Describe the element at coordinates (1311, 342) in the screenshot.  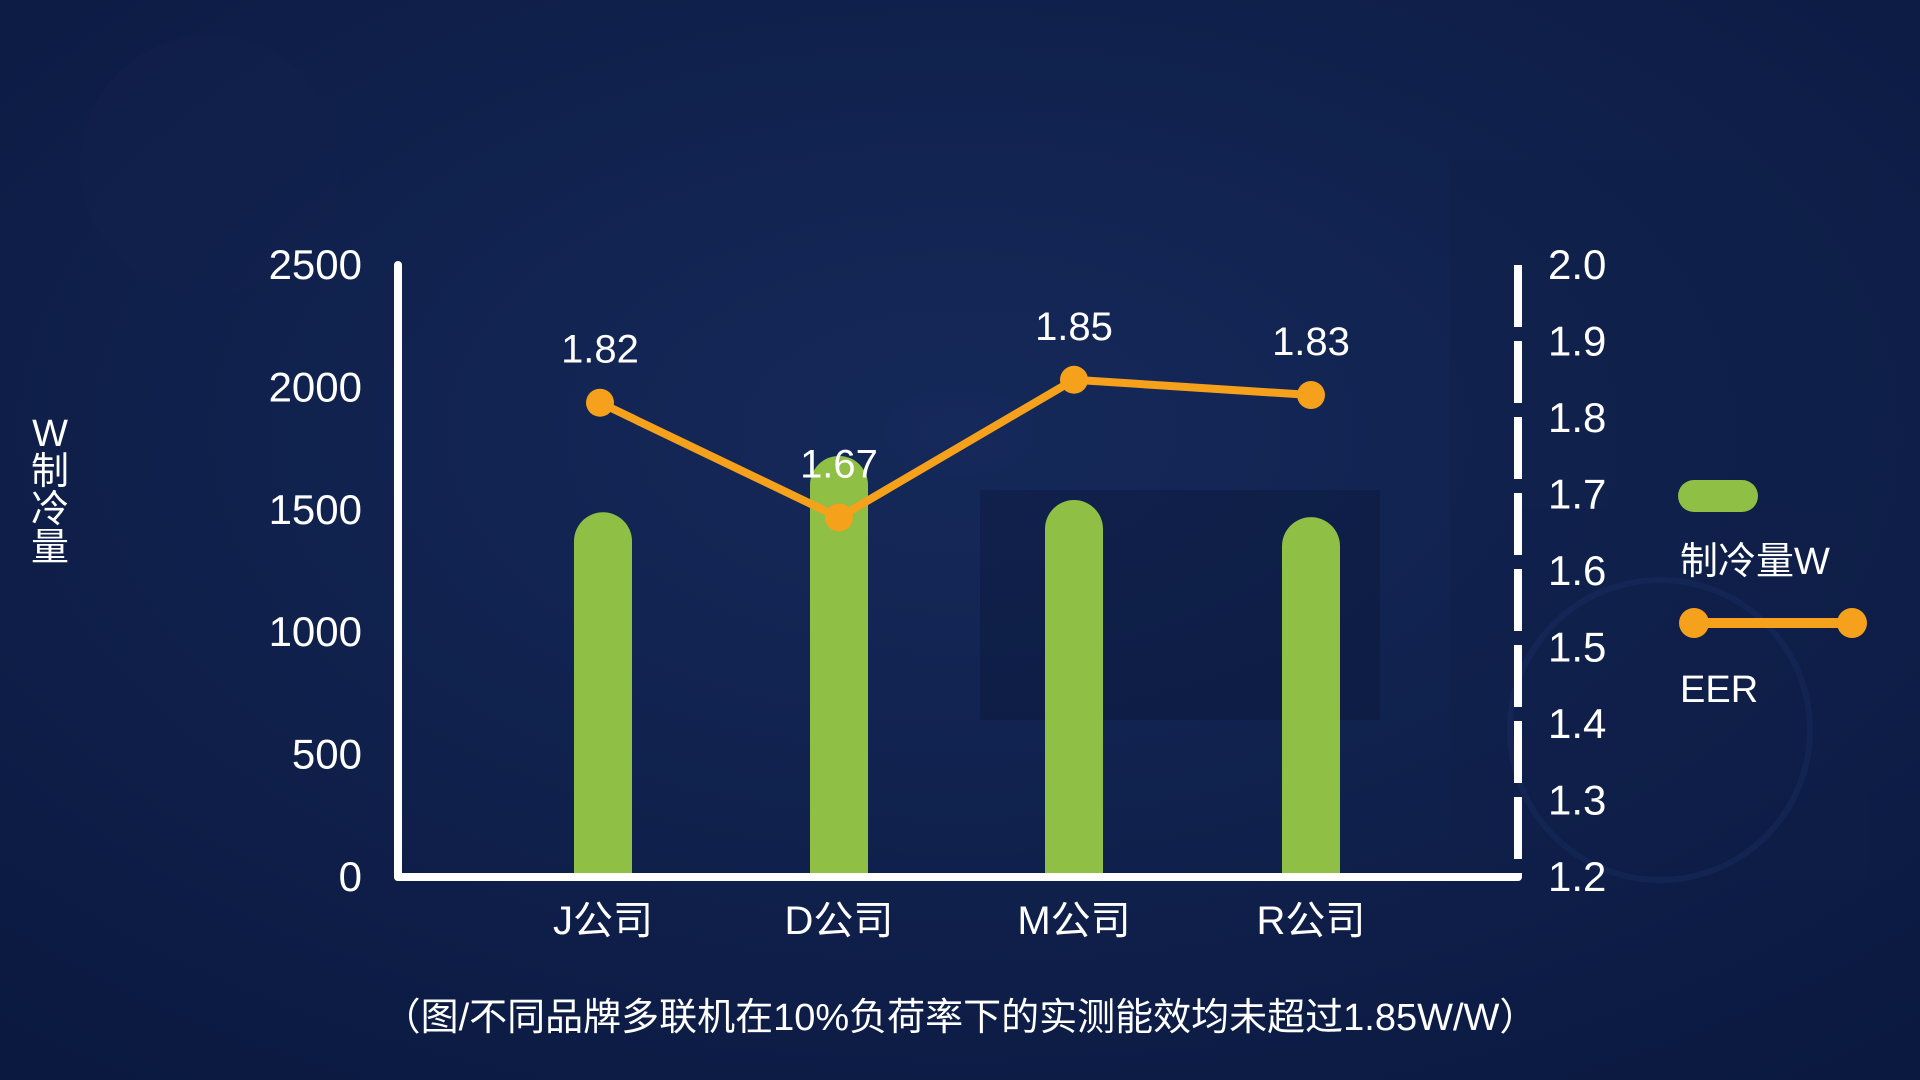
I see `eer-data-label: 1.83` at that location.